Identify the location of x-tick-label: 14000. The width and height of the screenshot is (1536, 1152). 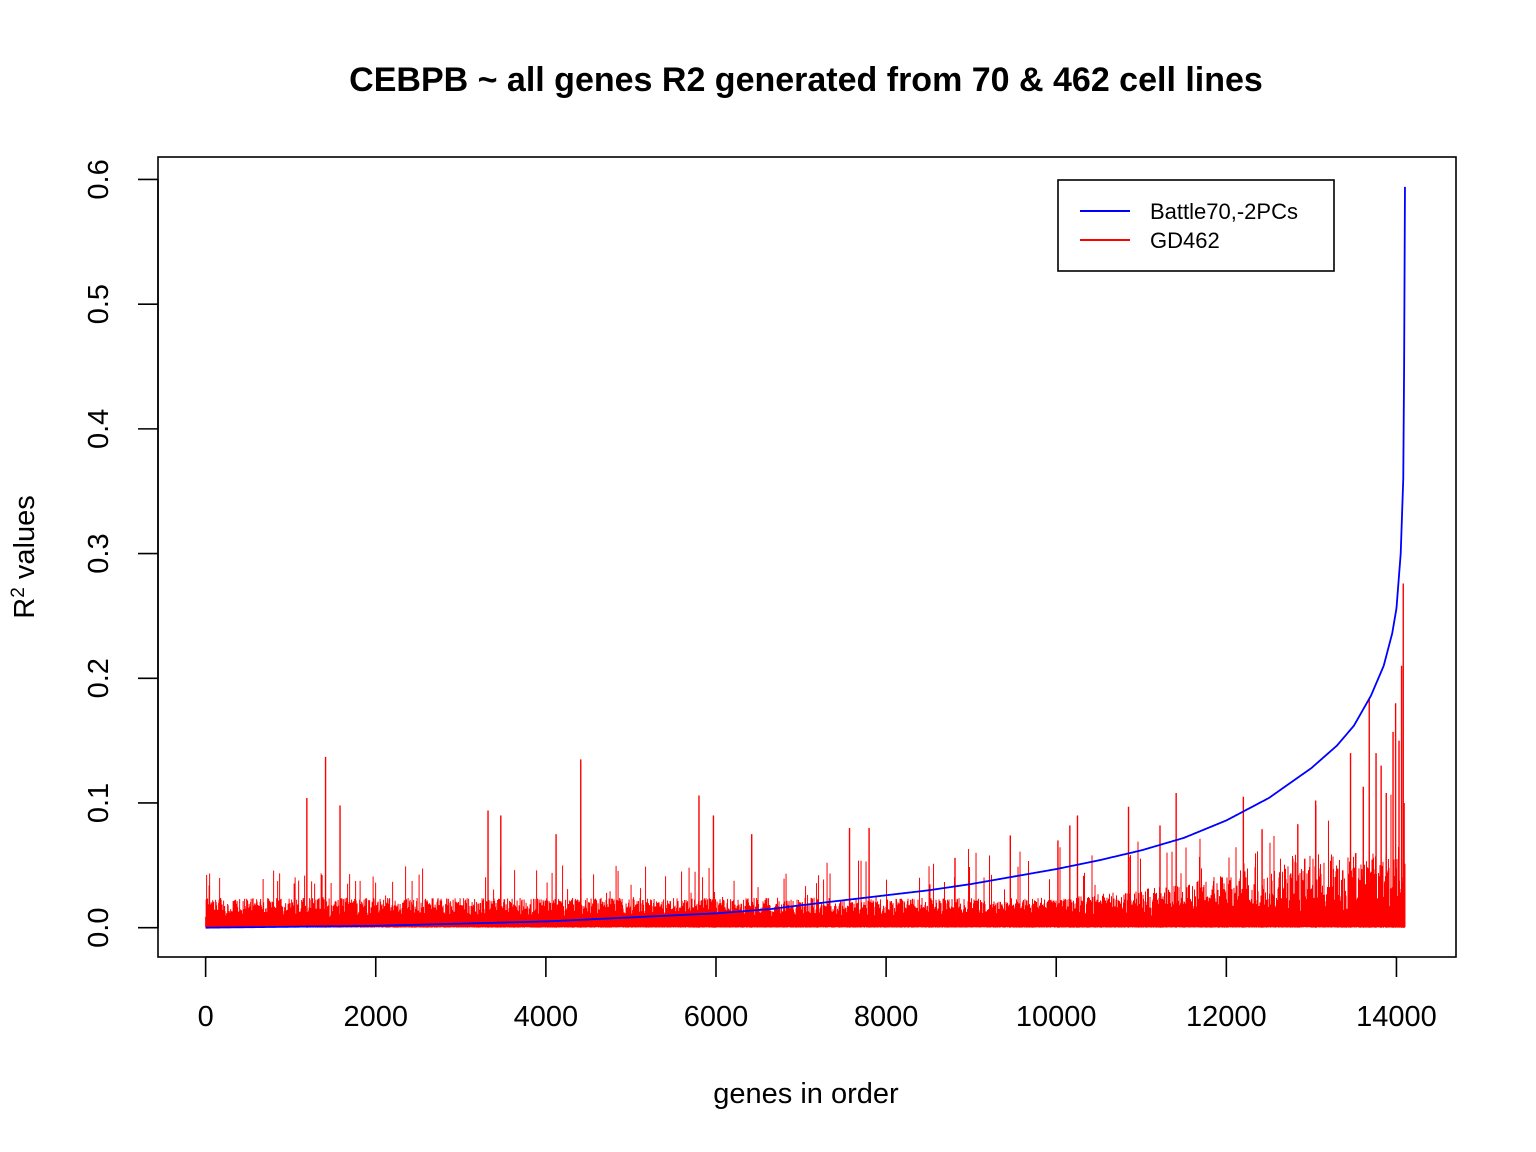
(1396, 1017).